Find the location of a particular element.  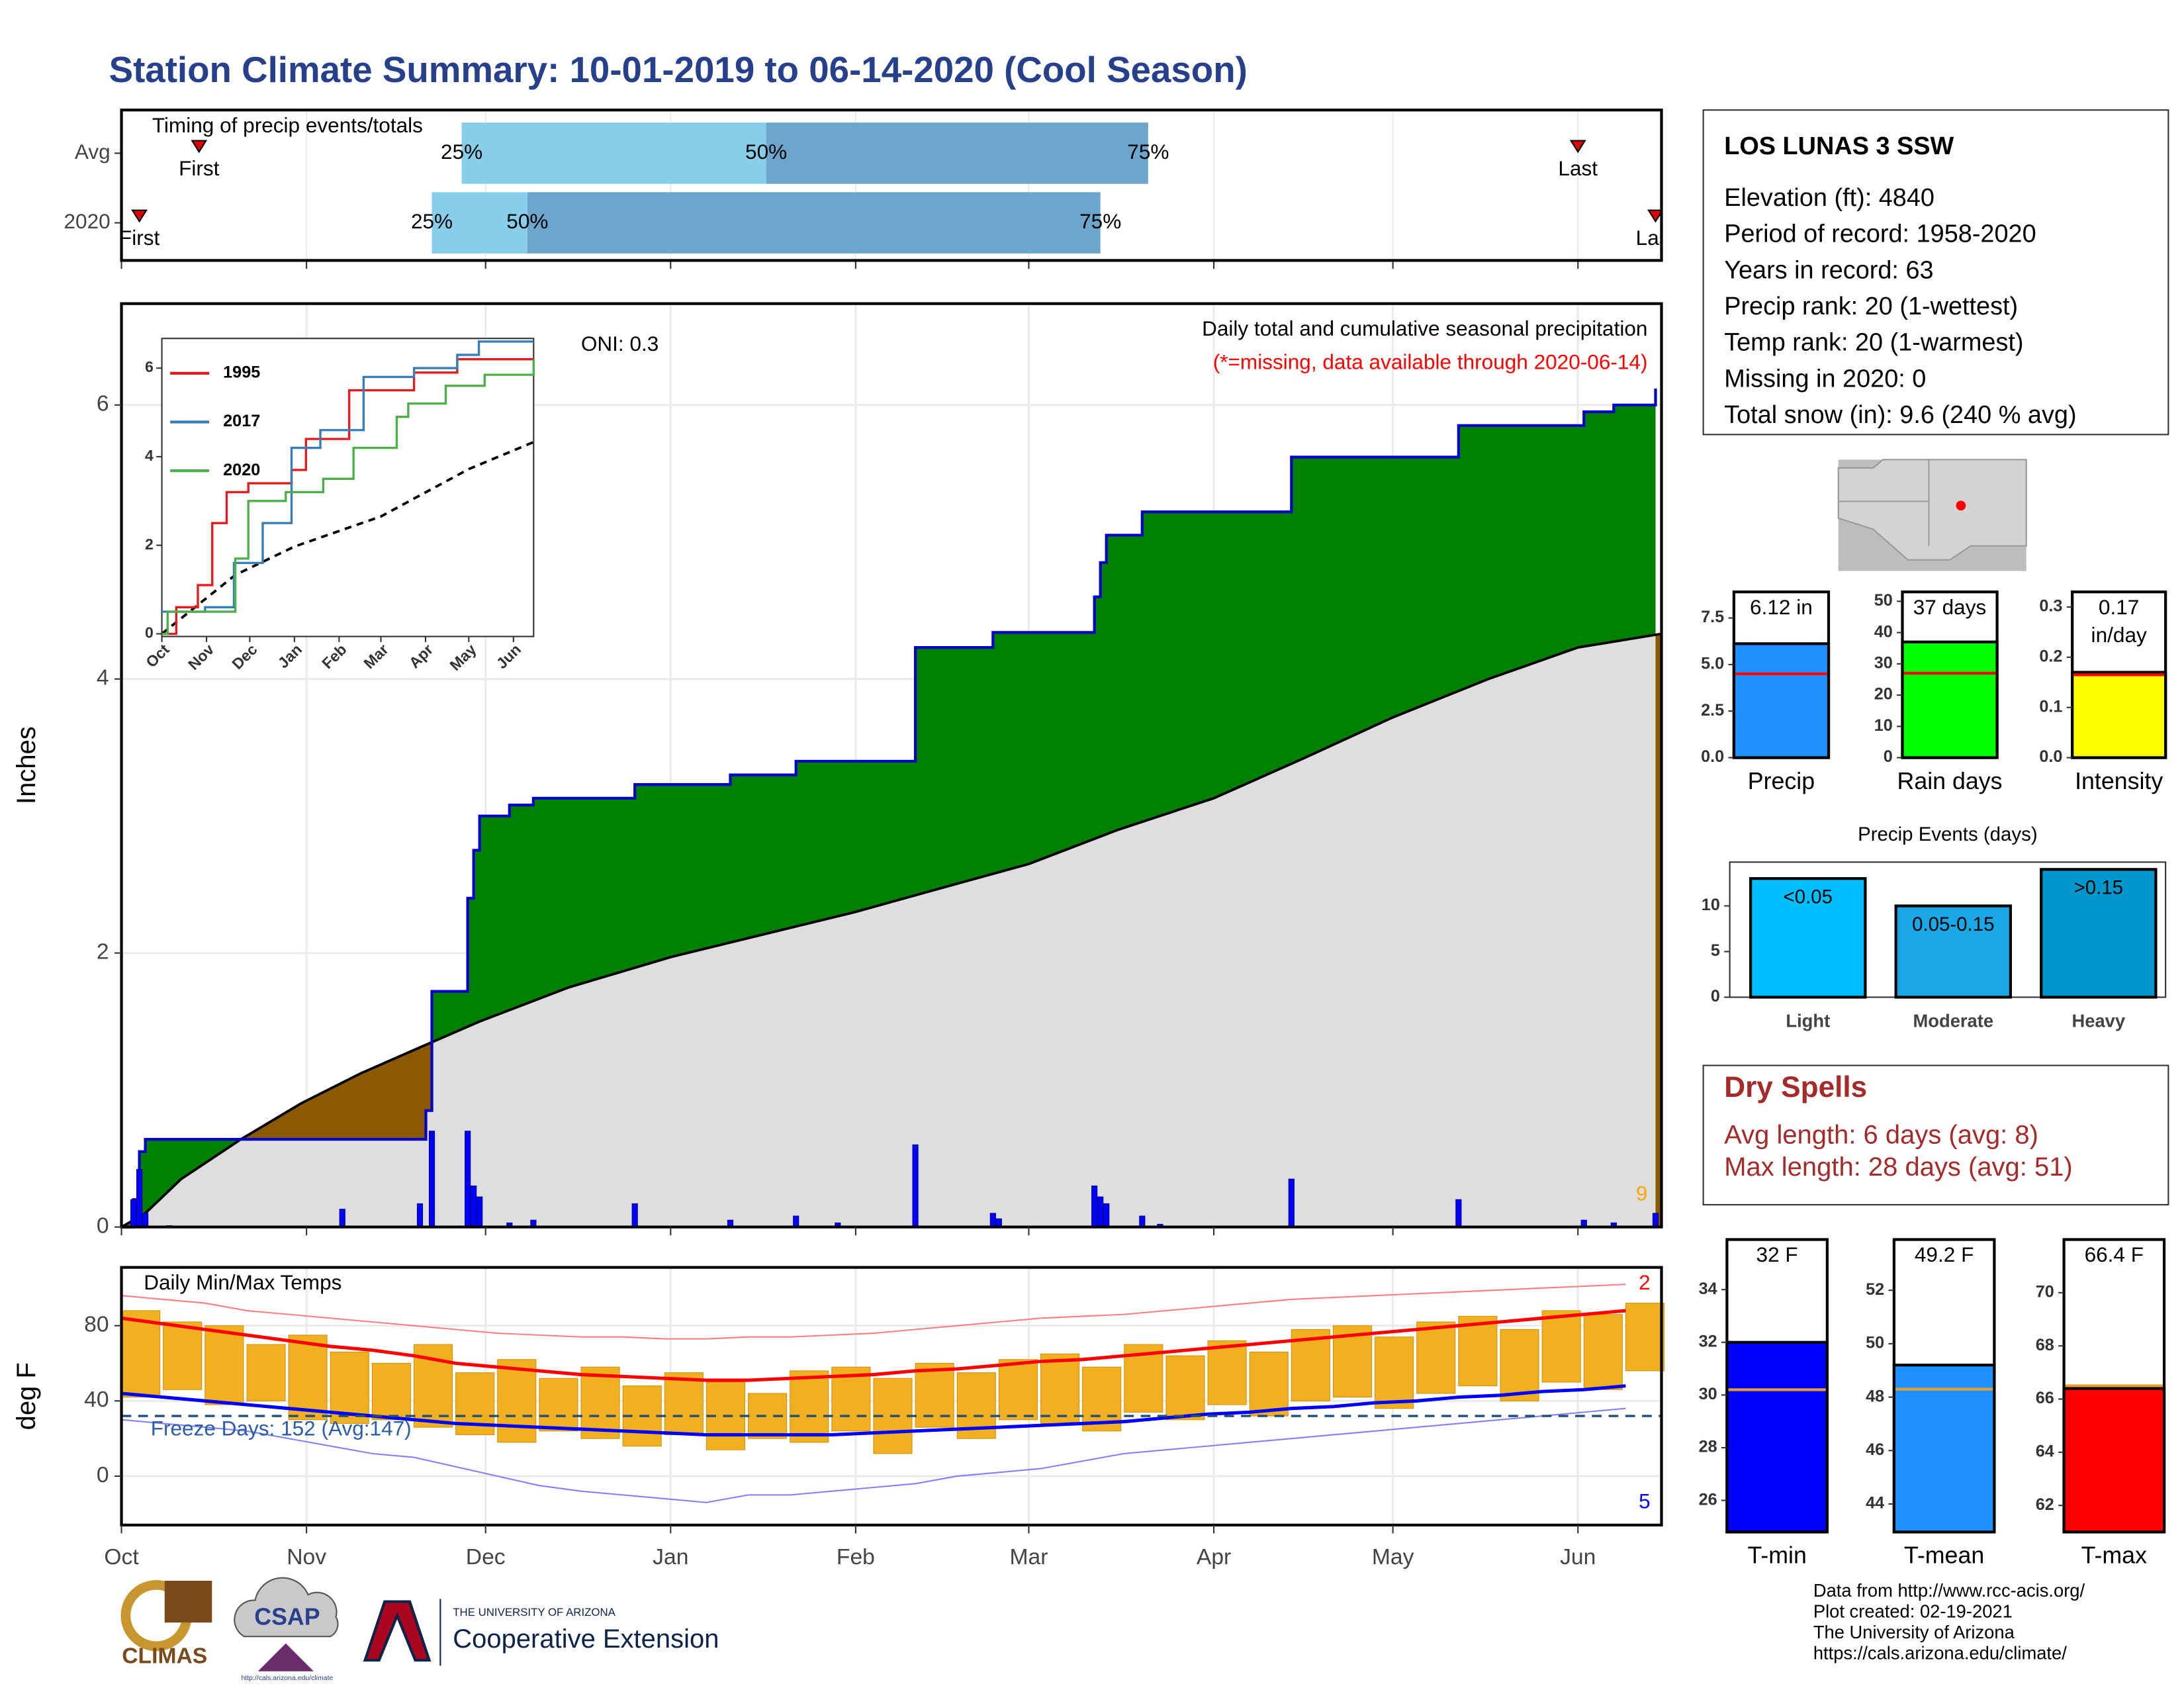

value-label-box: 6.12 in is located at coordinates (1781, 608).